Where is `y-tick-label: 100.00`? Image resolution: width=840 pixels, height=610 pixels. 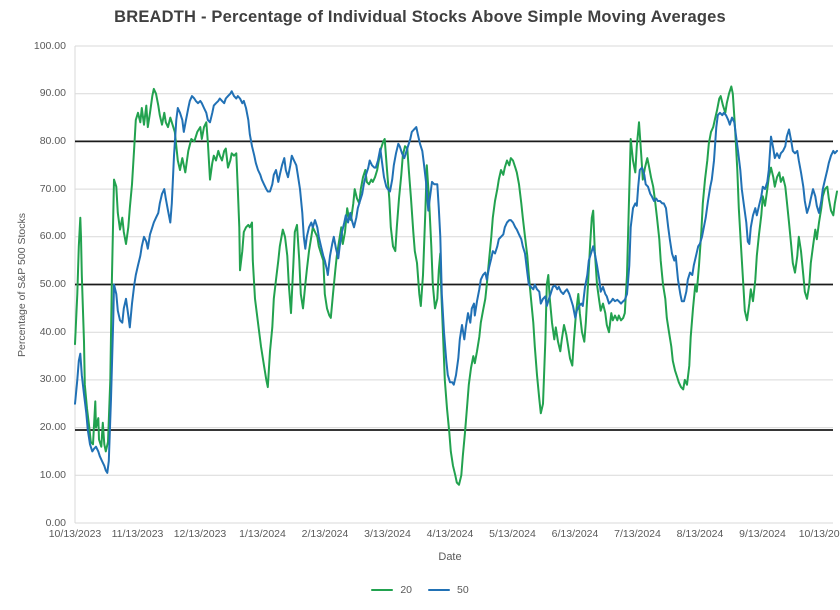
y-tick-label: 100.00 is located at coordinates (49, 45).